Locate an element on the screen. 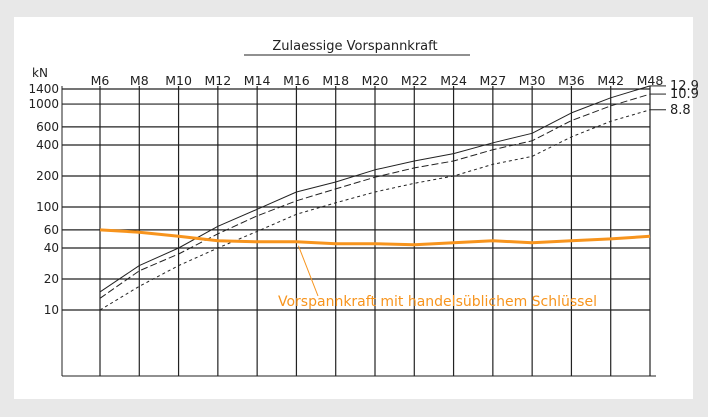  y-tick-label: 60 is located at coordinates (51, 230).